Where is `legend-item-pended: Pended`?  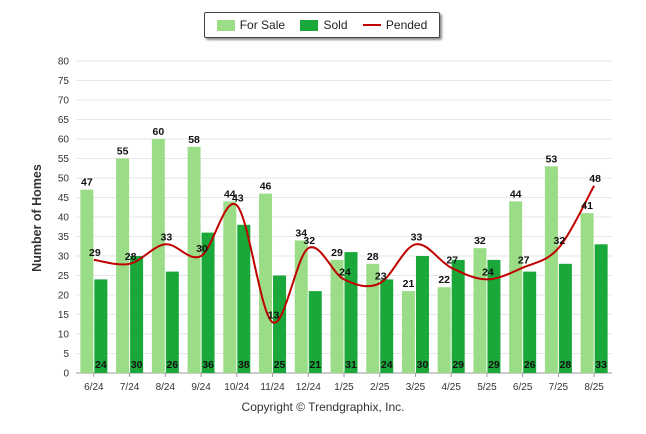 legend-item-pended: Pended is located at coordinates (395, 25).